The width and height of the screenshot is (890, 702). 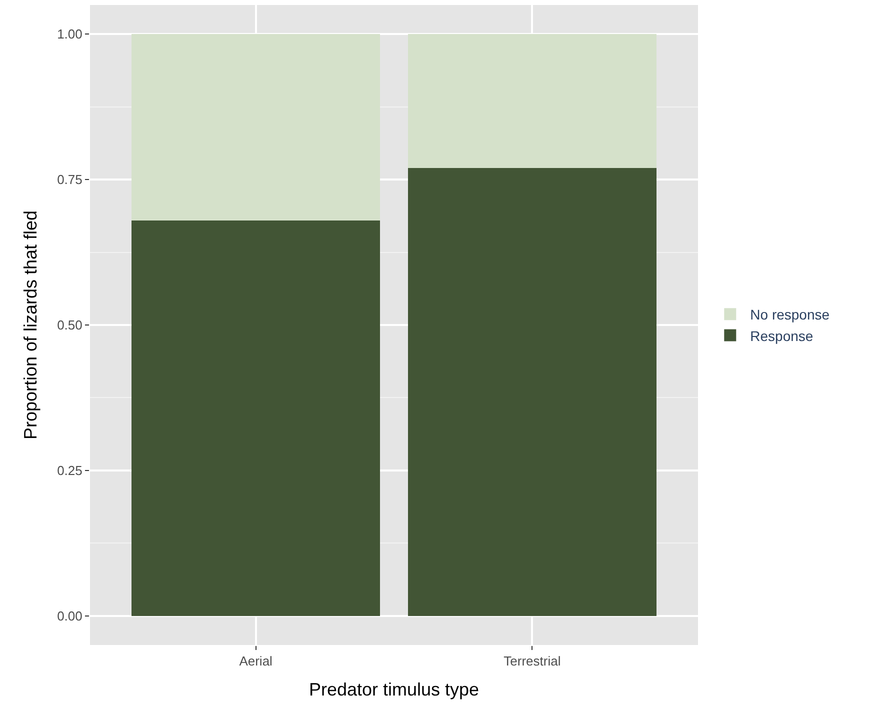 What do you see at coordinates (69, 180) in the screenshot?
I see `y-tick-label: 0.75` at bounding box center [69, 180].